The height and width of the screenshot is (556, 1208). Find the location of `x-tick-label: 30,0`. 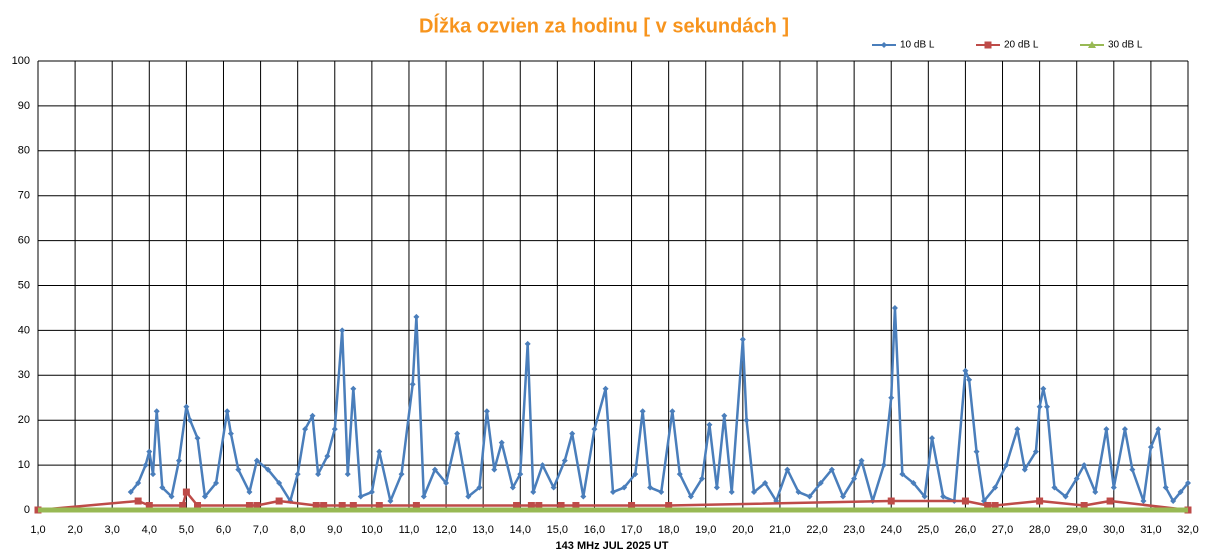

x-tick-label: 30,0 is located at coordinates (1113, 530).